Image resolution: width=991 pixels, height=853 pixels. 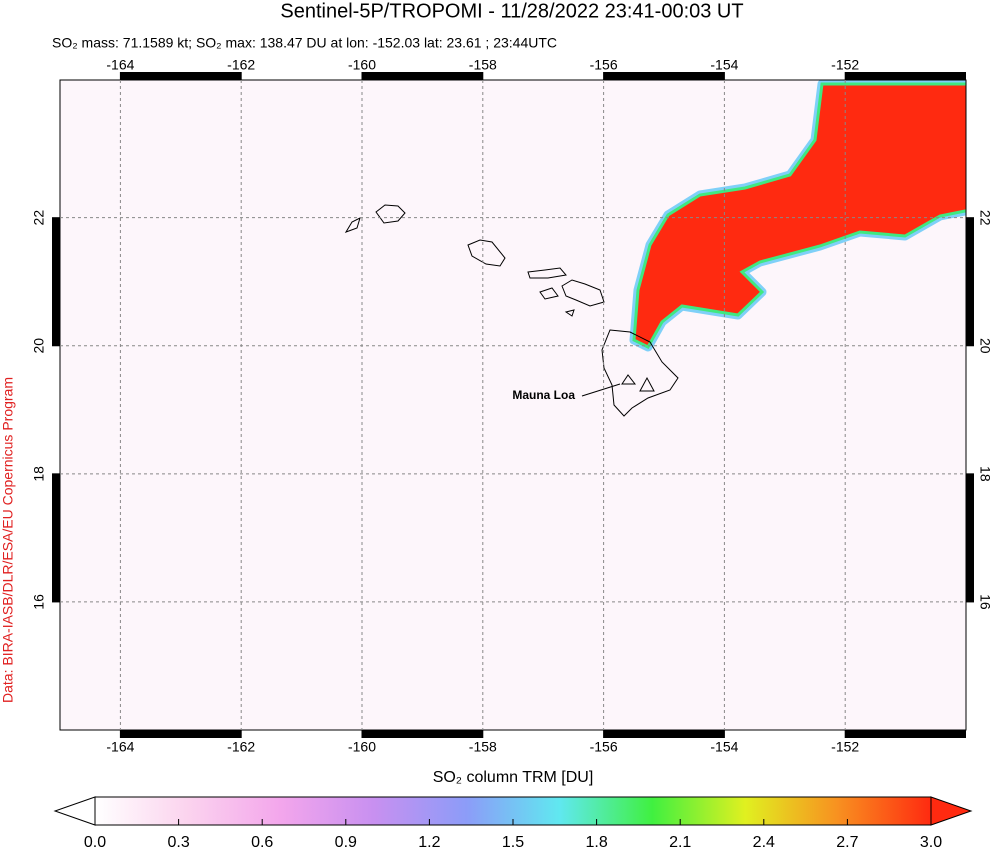 I want to click on colorbar-label: SO₂ column TRM [DU], so click(x=513, y=777).